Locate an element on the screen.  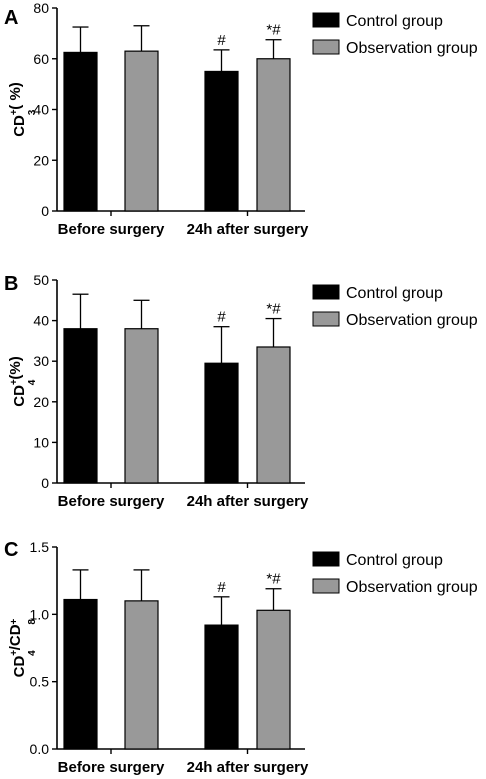
y-axis-label: CD+ 4/CD+ 8 is located at coordinates (22, 647).